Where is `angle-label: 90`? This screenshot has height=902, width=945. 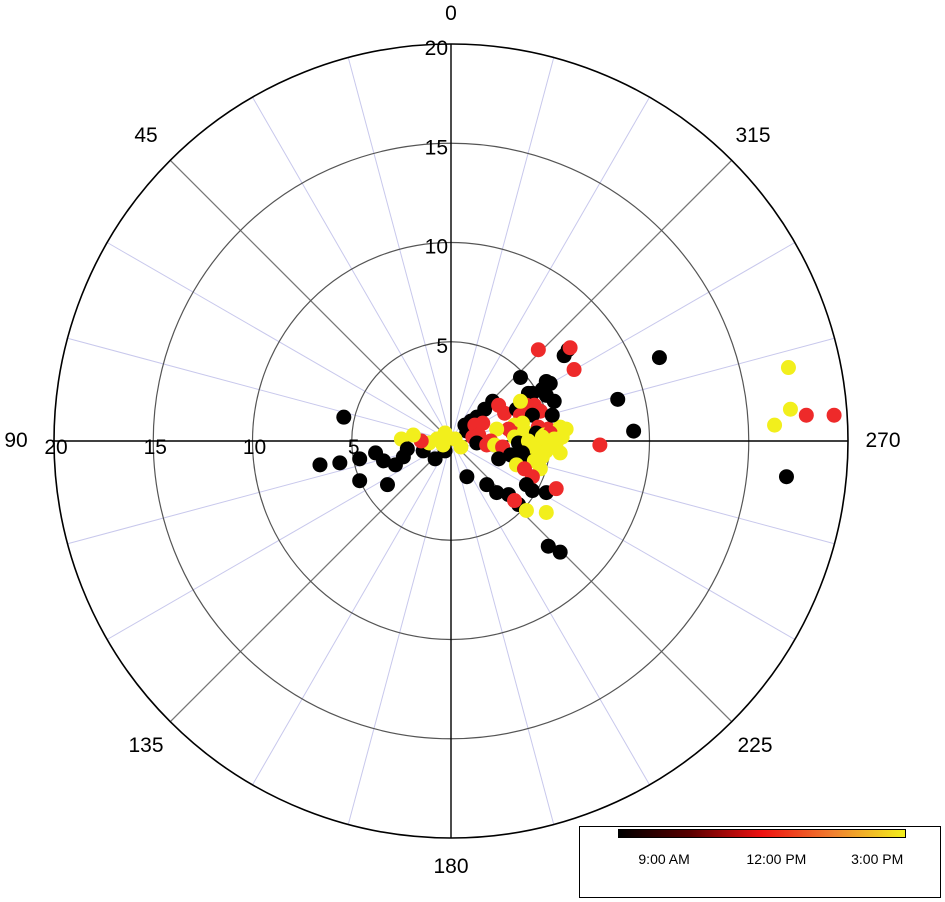 angle-label: 90 is located at coordinates (15, 440).